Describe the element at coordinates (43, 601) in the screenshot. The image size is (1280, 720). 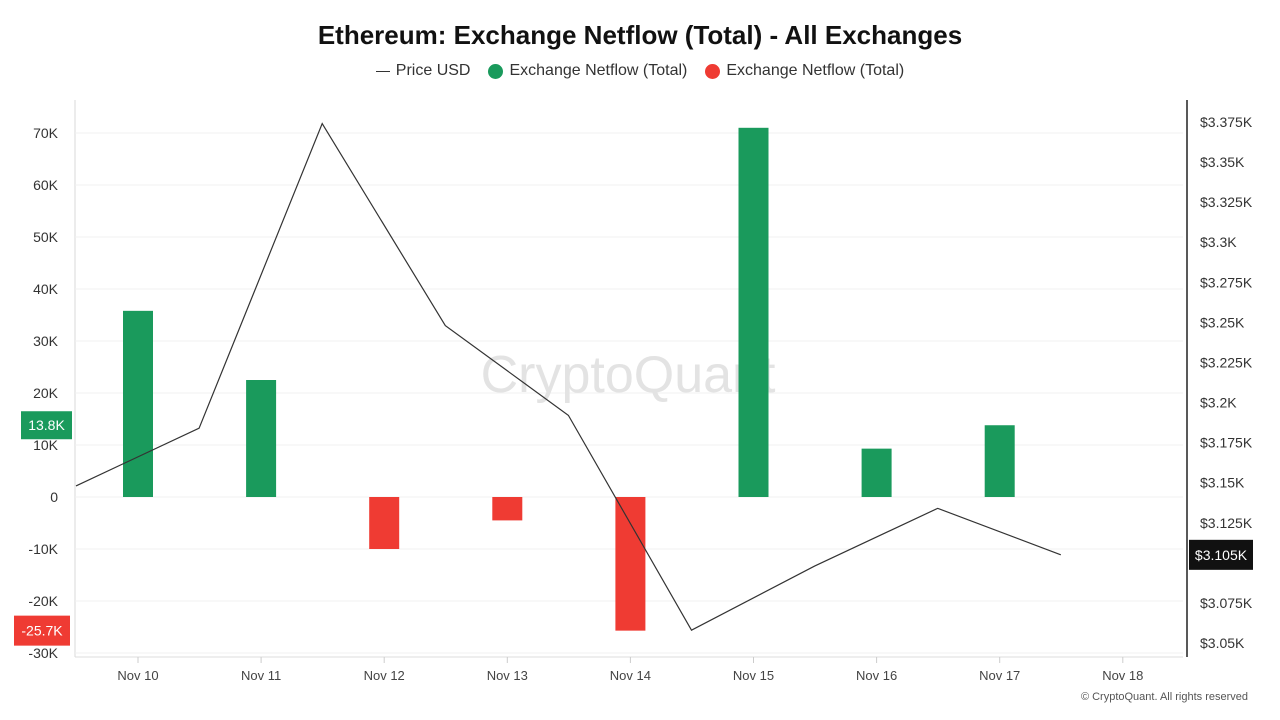
I see `y-left-tick-label: -20K` at that location.